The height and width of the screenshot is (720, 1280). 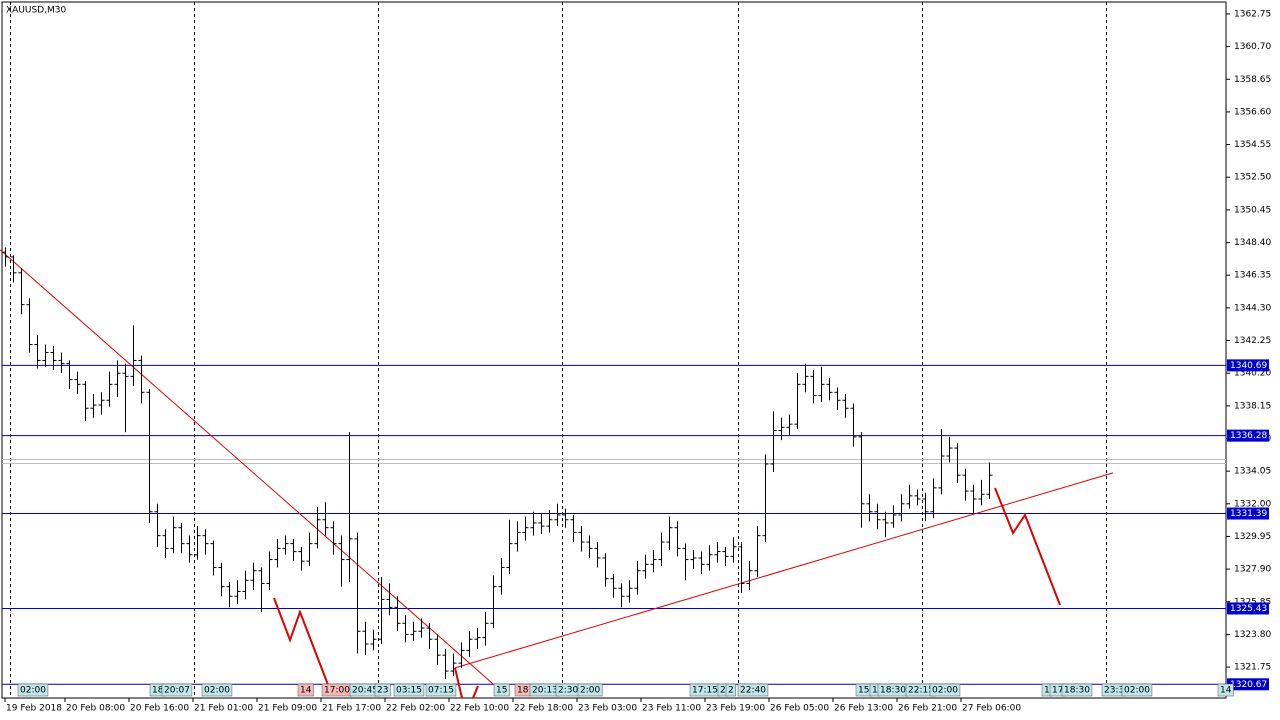 What do you see at coordinates (1057, 691) in the screenshot?
I see `time-marker: 17` at bounding box center [1057, 691].